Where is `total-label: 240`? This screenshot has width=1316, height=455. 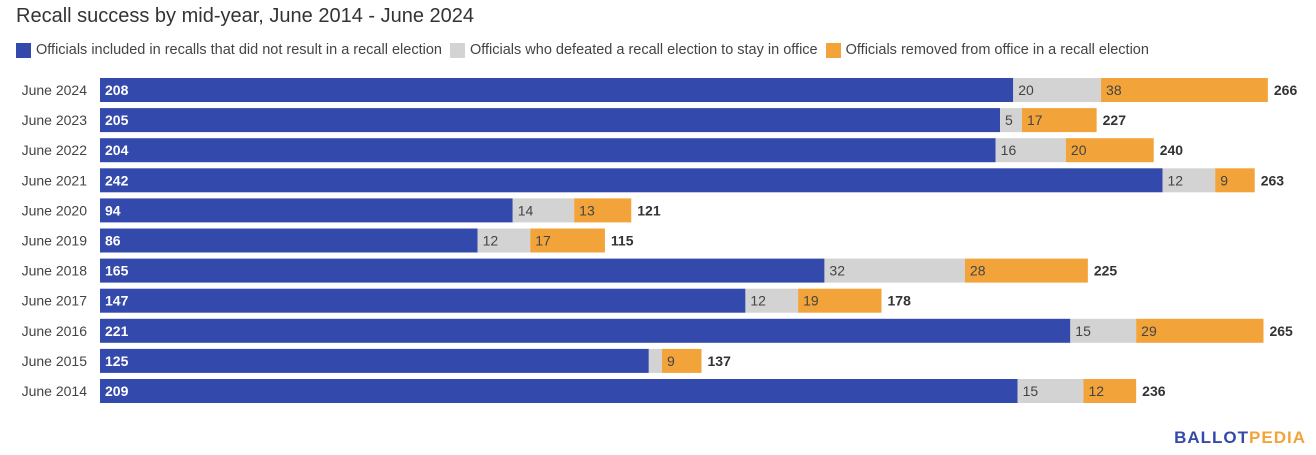
total-label: 240 is located at coordinates (1172, 150).